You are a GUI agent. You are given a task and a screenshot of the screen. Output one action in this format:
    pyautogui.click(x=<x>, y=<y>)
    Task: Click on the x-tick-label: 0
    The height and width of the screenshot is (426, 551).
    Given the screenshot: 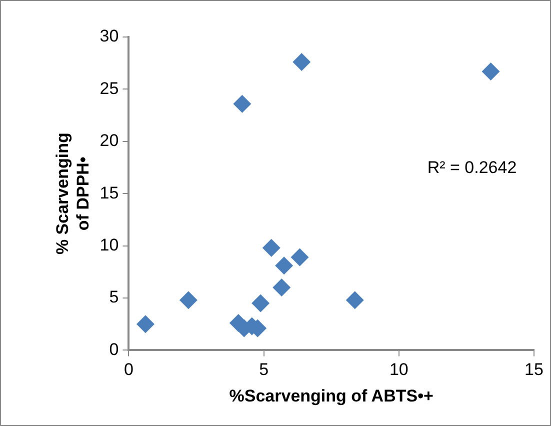 What is the action you would take?
    pyautogui.click(x=129, y=370)
    